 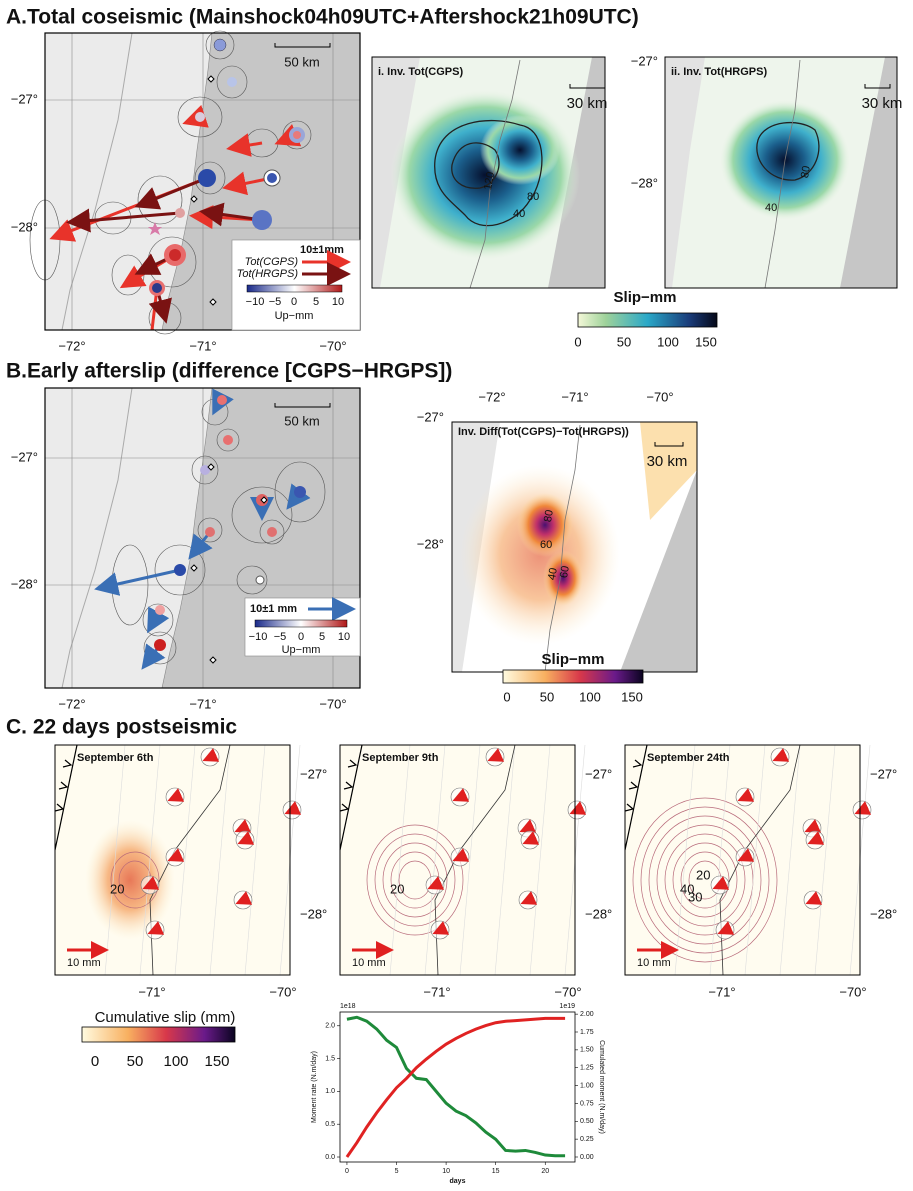 What do you see at coordinates (158, 1039) in the screenshot?
I see `colorbar: Cumulative slip (mm) 0 50 100 150` at bounding box center [158, 1039].